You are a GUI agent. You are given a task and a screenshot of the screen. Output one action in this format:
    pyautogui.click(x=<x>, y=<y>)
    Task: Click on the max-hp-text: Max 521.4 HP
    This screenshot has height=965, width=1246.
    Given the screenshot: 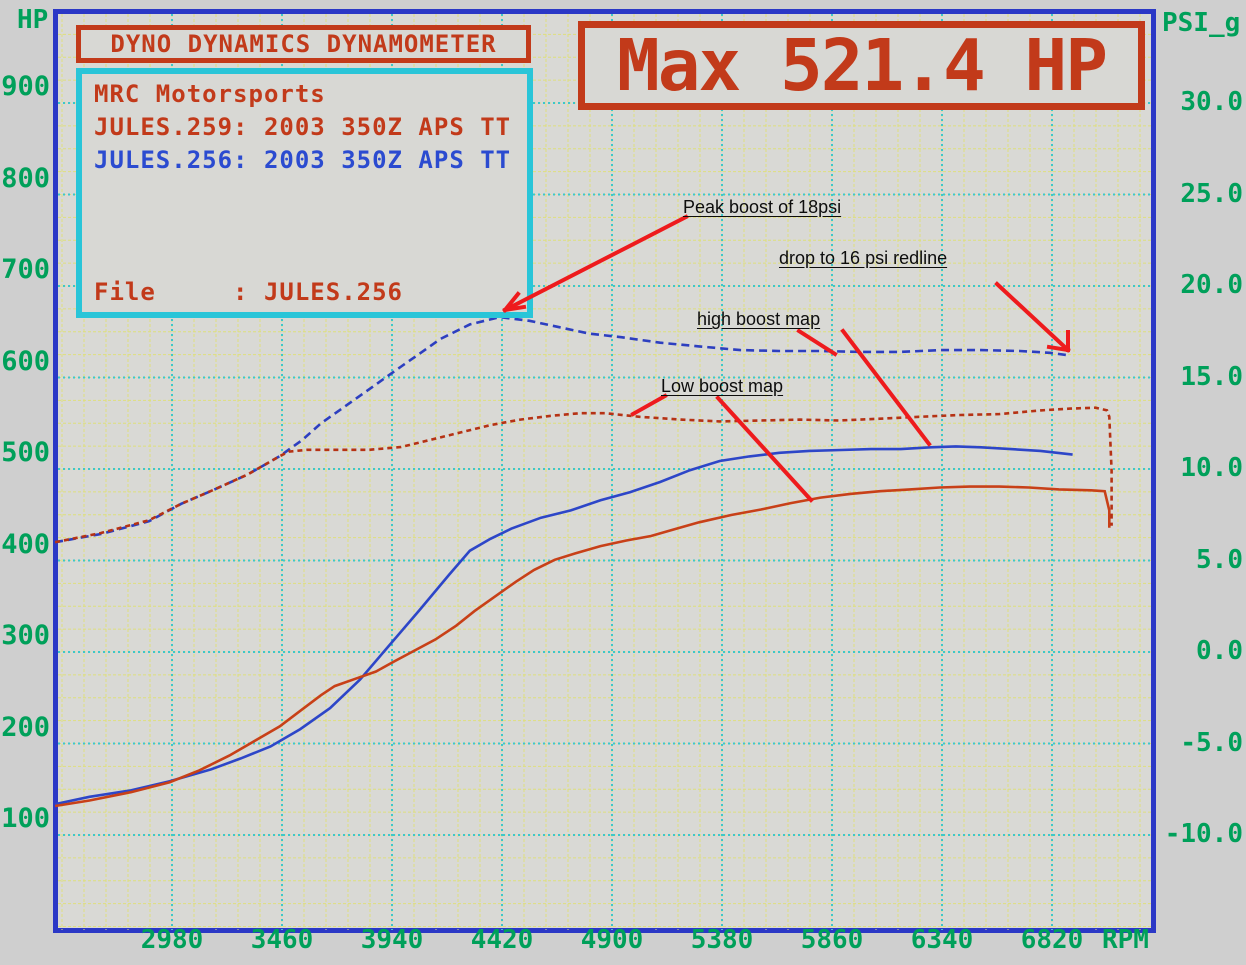 What is the action you would take?
    pyautogui.click(x=862, y=65)
    